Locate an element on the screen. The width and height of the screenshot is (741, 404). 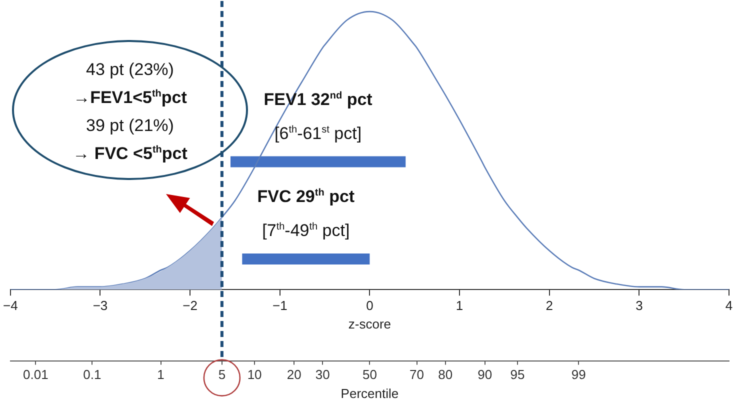
annotation: 95 is located at coordinates (517, 374).